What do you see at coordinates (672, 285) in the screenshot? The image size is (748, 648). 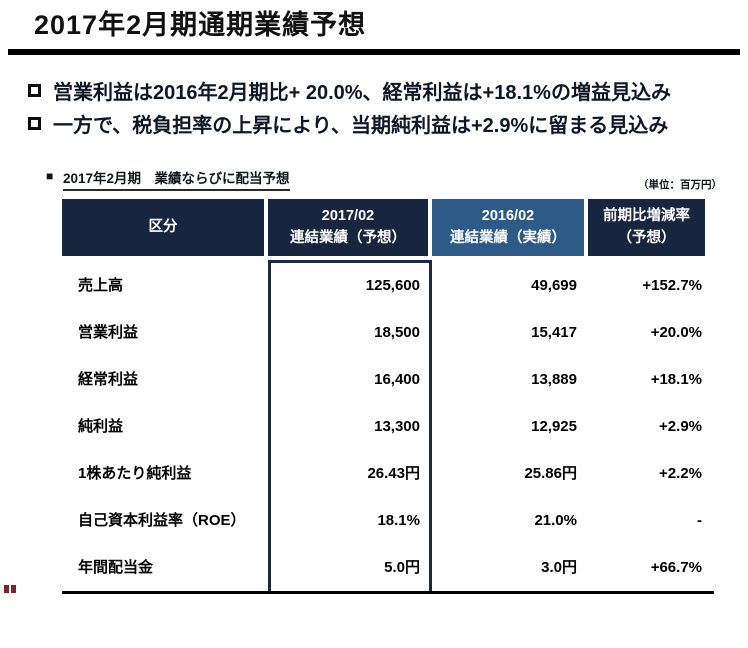 I see `value-yoy-change: +152.7%` at bounding box center [672, 285].